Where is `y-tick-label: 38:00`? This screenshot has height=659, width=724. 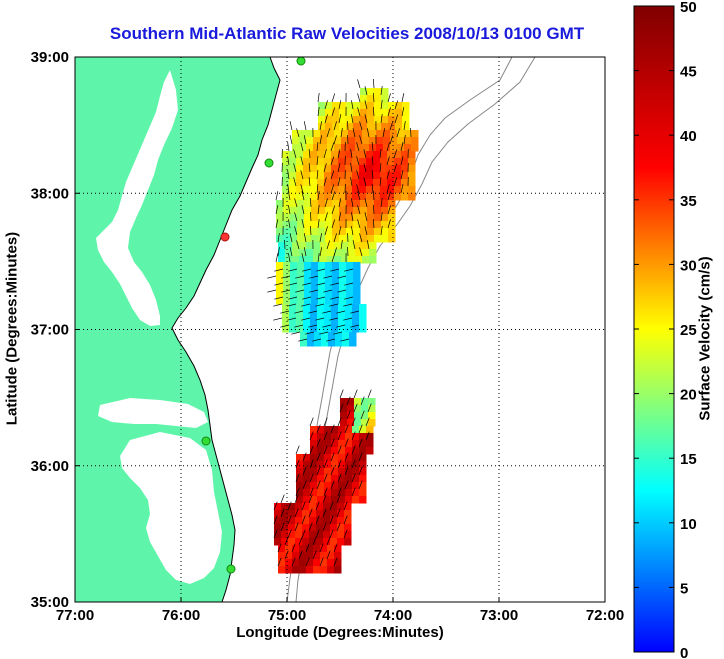 y-tick-label: 38:00 is located at coordinates (50, 193).